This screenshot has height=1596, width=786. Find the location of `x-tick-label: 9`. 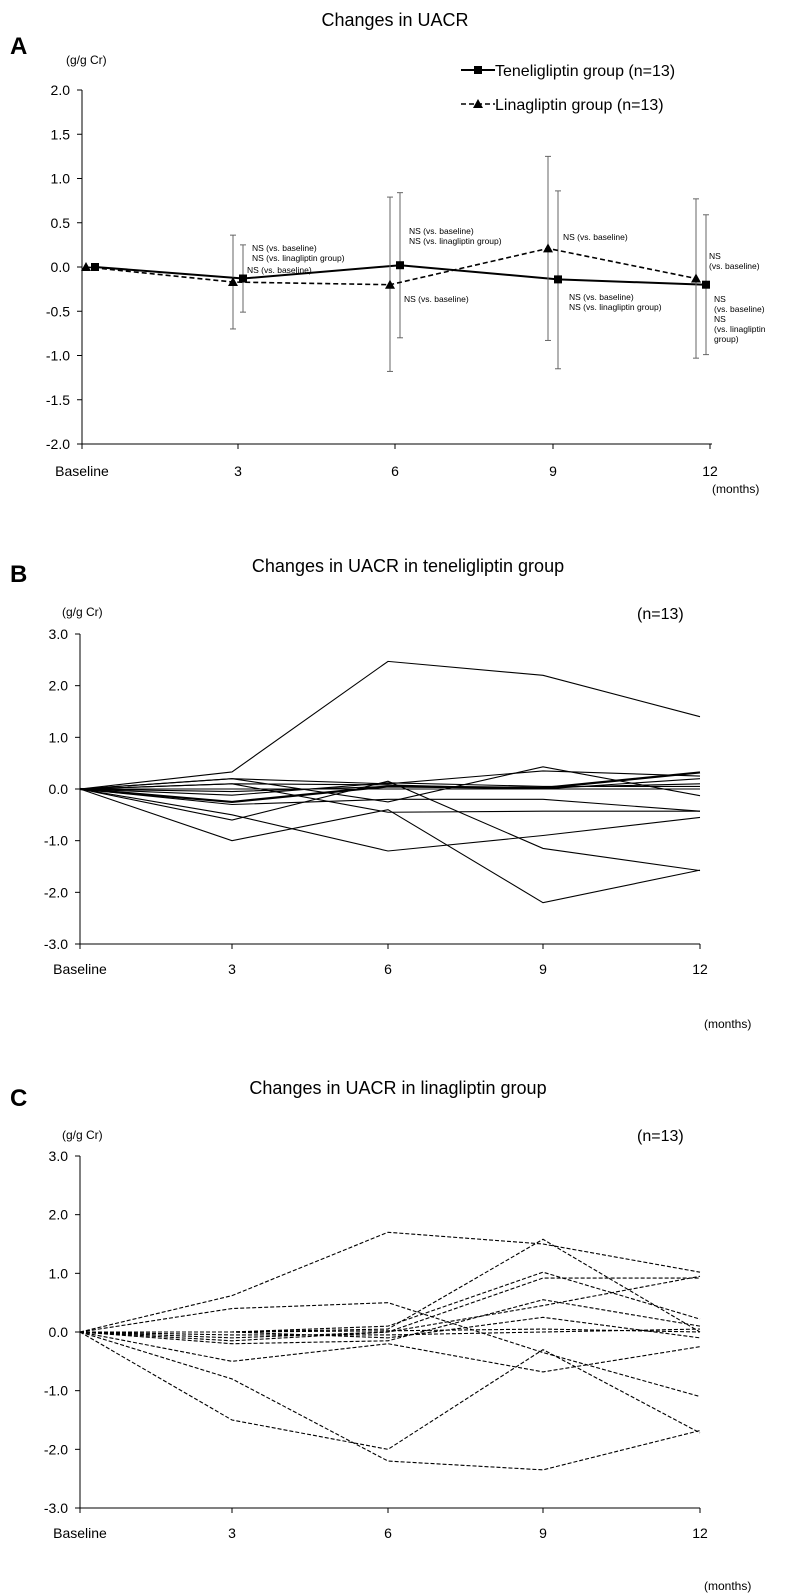

x-tick-label: 9 is located at coordinates (553, 471).